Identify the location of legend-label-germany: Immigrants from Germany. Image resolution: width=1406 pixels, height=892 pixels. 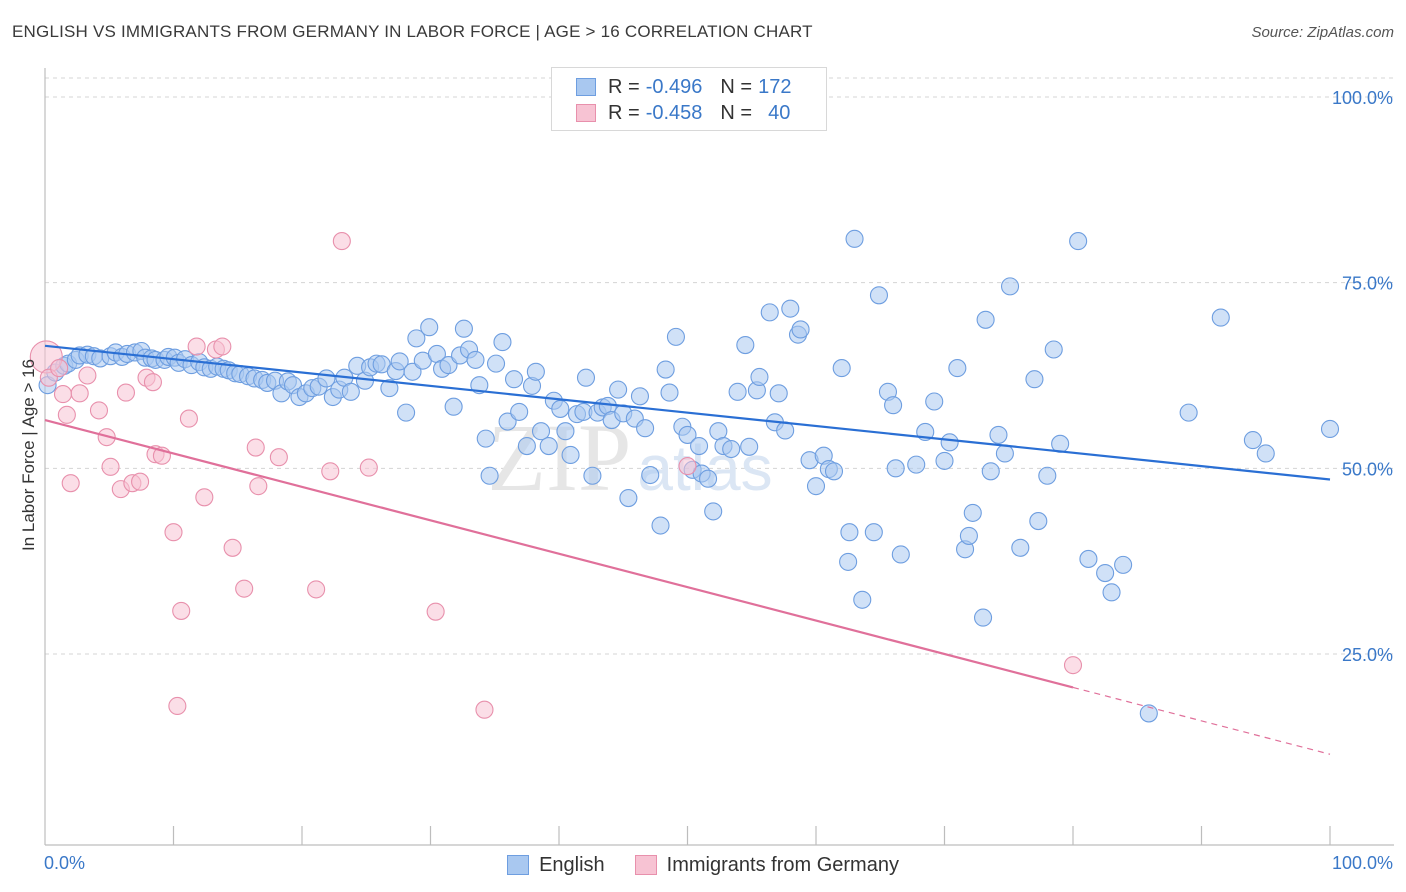
(782, 864).